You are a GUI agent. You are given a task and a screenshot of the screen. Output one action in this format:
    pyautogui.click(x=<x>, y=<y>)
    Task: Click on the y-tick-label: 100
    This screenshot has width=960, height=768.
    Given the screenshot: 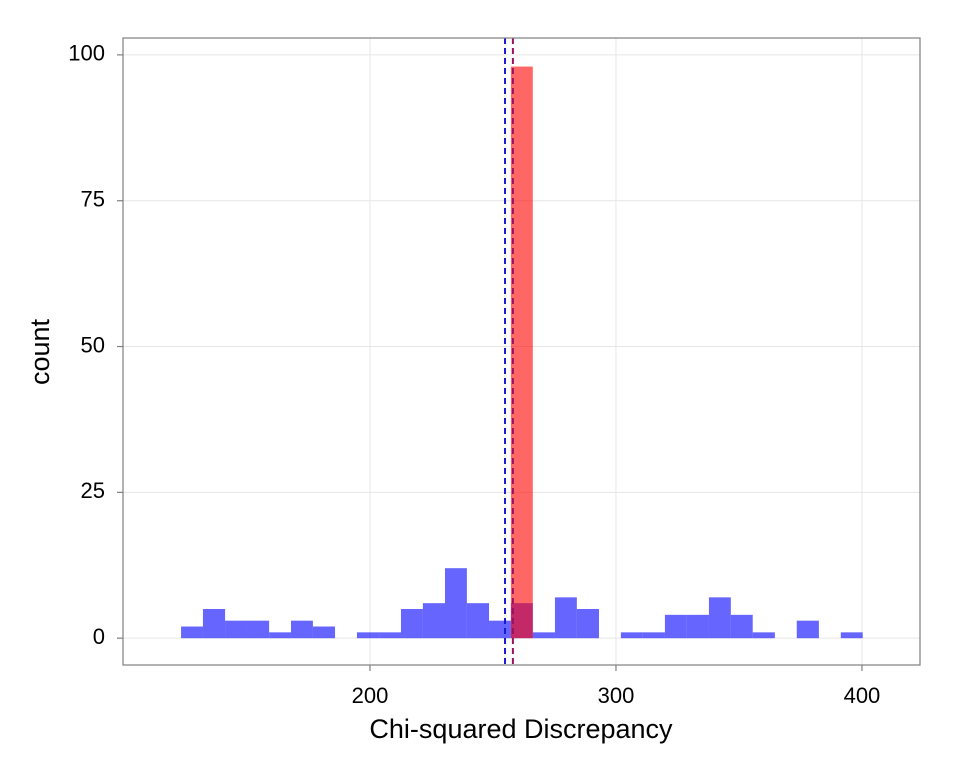 What is the action you would take?
    pyautogui.click(x=86, y=53)
    